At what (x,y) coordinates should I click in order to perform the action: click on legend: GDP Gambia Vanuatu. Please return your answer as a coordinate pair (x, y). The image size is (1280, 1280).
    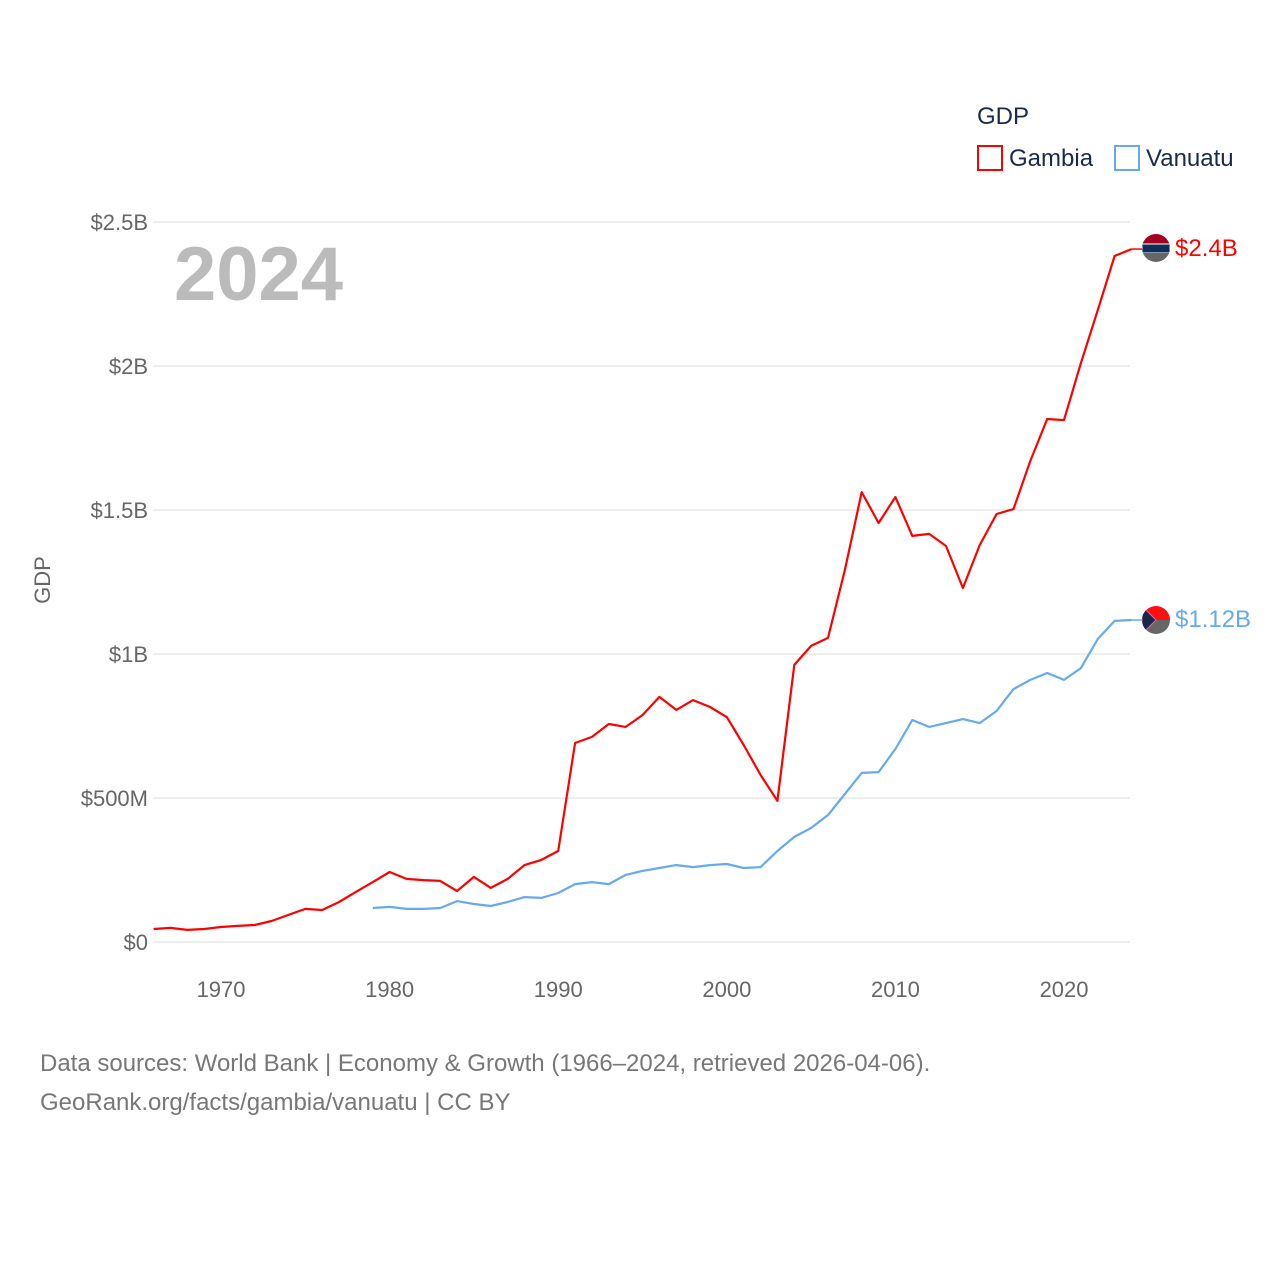
    Looking at the image, I should click on (1105, 137).